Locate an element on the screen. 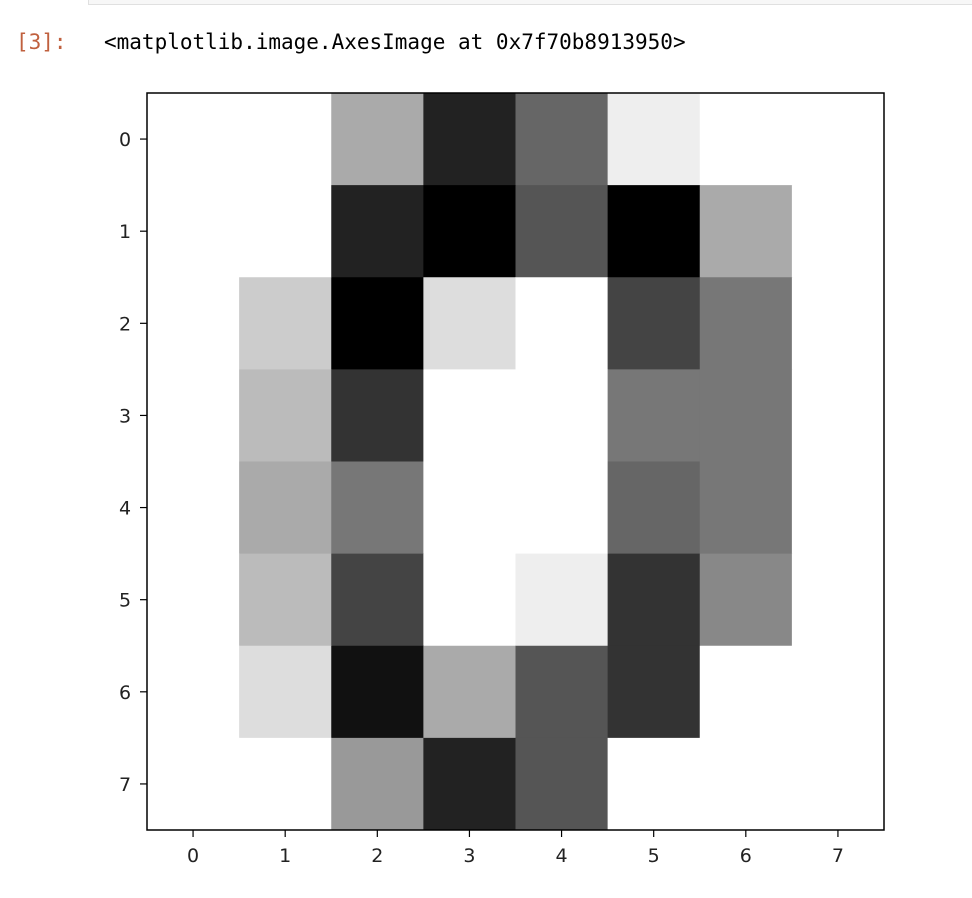 This screenshot has width=972, height=898. output-prompt: [3]: is located at coordinates (41, 42).